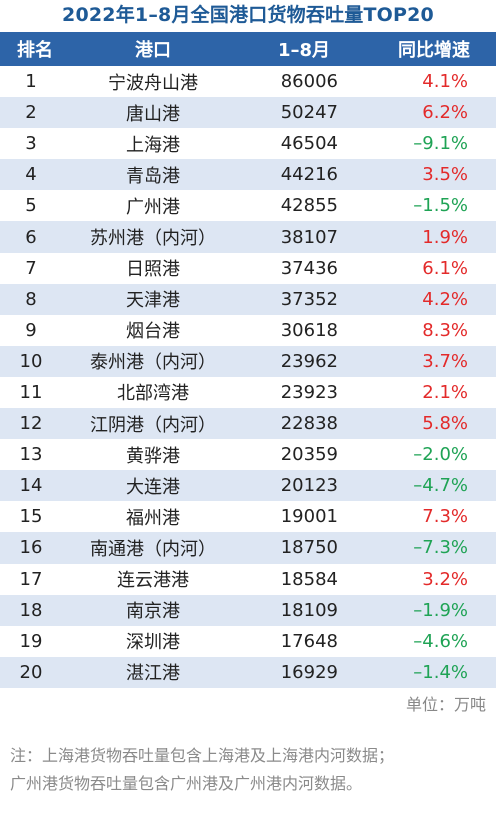 This screenshot has width=496, height=840. Describe the element at coordinates (248, 672) in the screenshot. I see `table-row: 20 湛江港 16929 –1.4%` at that location.